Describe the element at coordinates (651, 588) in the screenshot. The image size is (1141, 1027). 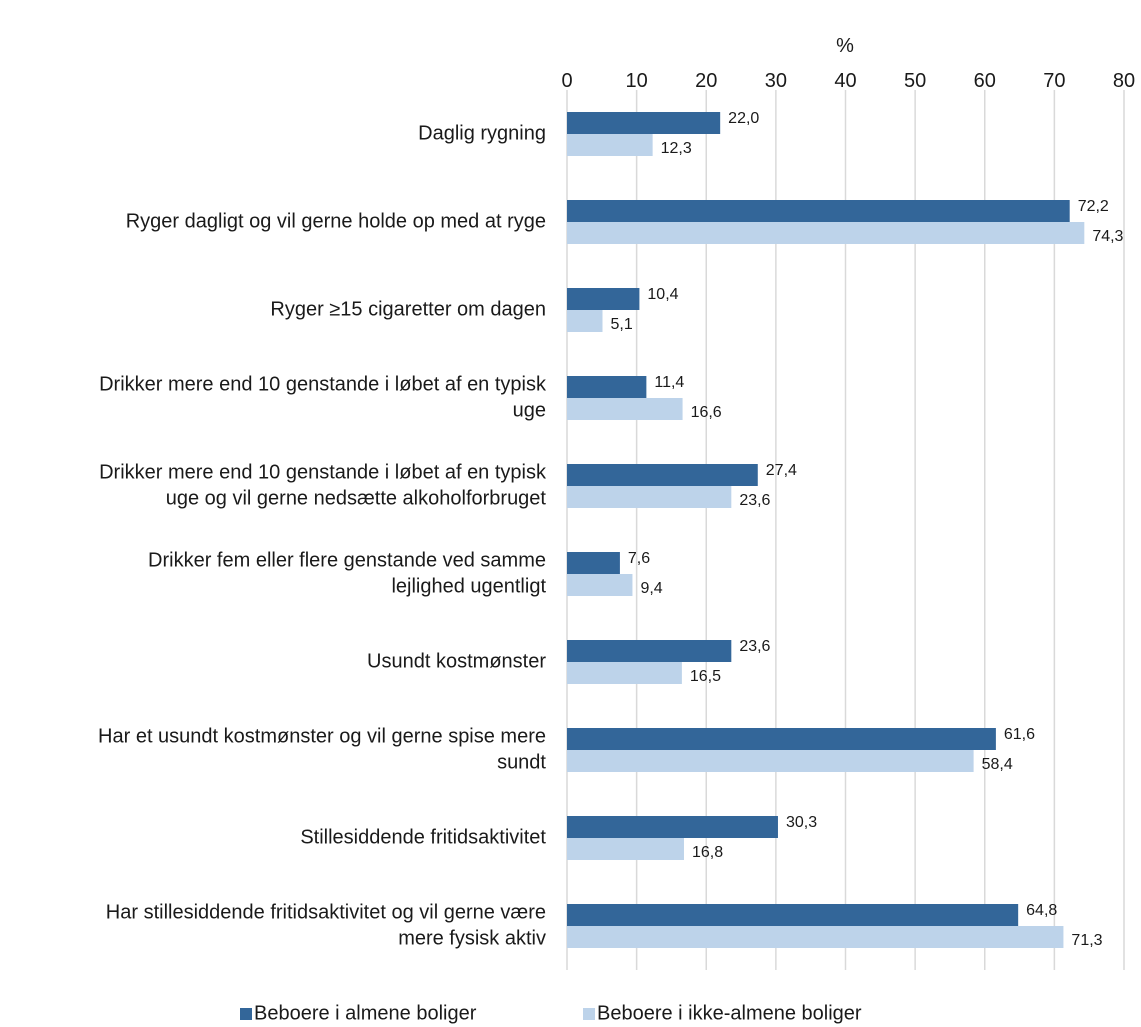
I see `data-label: 9,4` at that location.